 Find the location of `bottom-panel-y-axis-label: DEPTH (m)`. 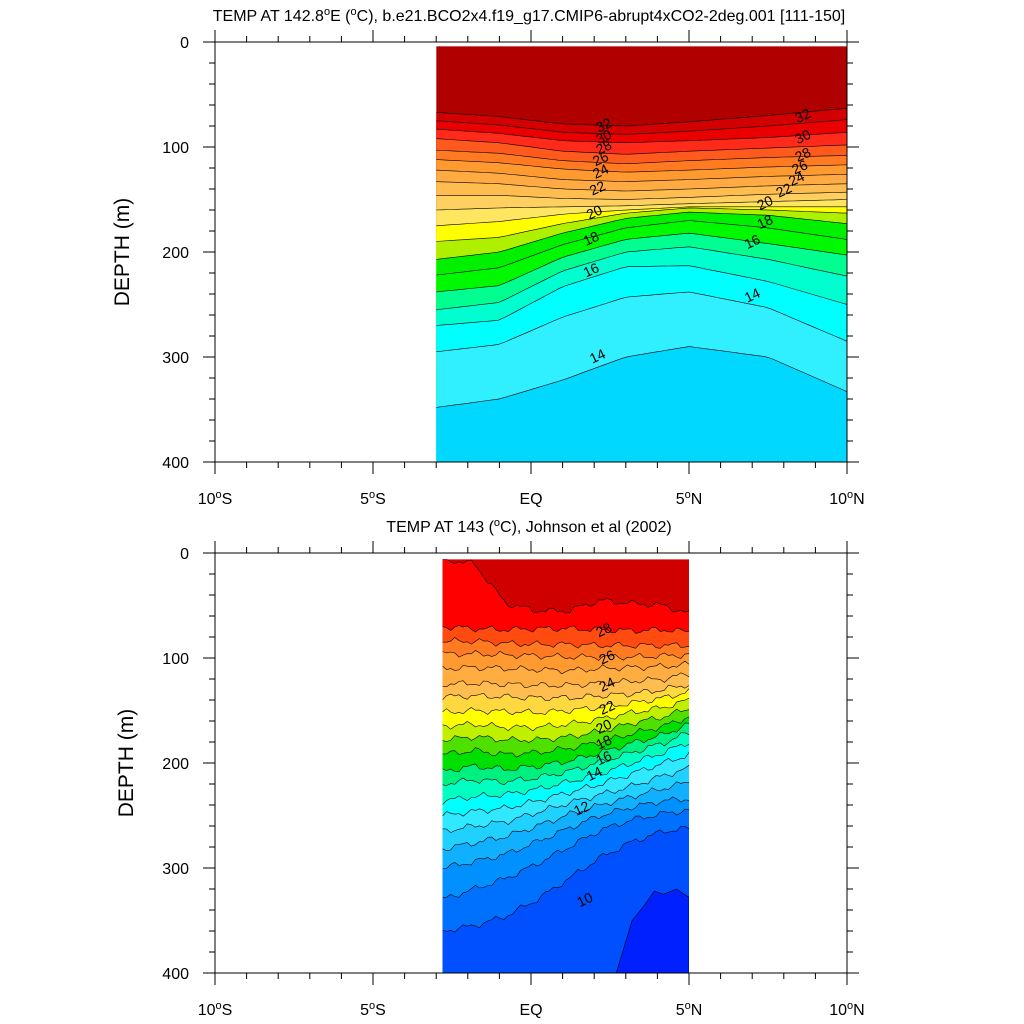

bottom-panel-y-axis-label: DEPTH (m) is located at coordinates (126, 763).